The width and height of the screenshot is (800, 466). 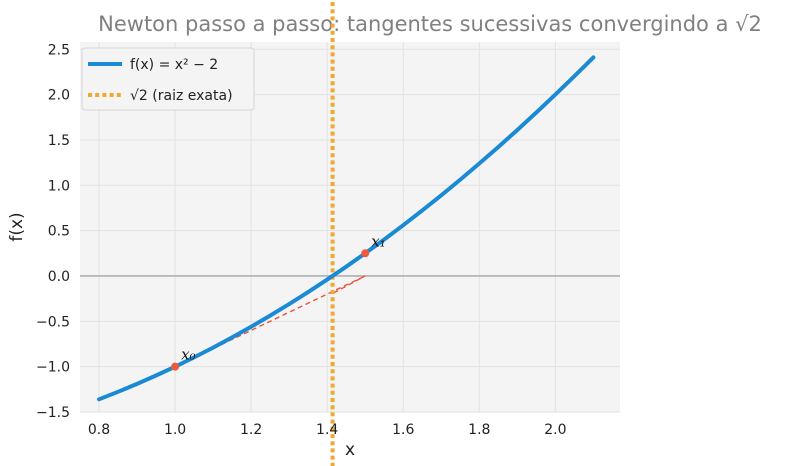 What do you see at coordinates (99, 430) in the screenshot?
I see `x-tick-label: 0.8` at bounding box center [99, 430].